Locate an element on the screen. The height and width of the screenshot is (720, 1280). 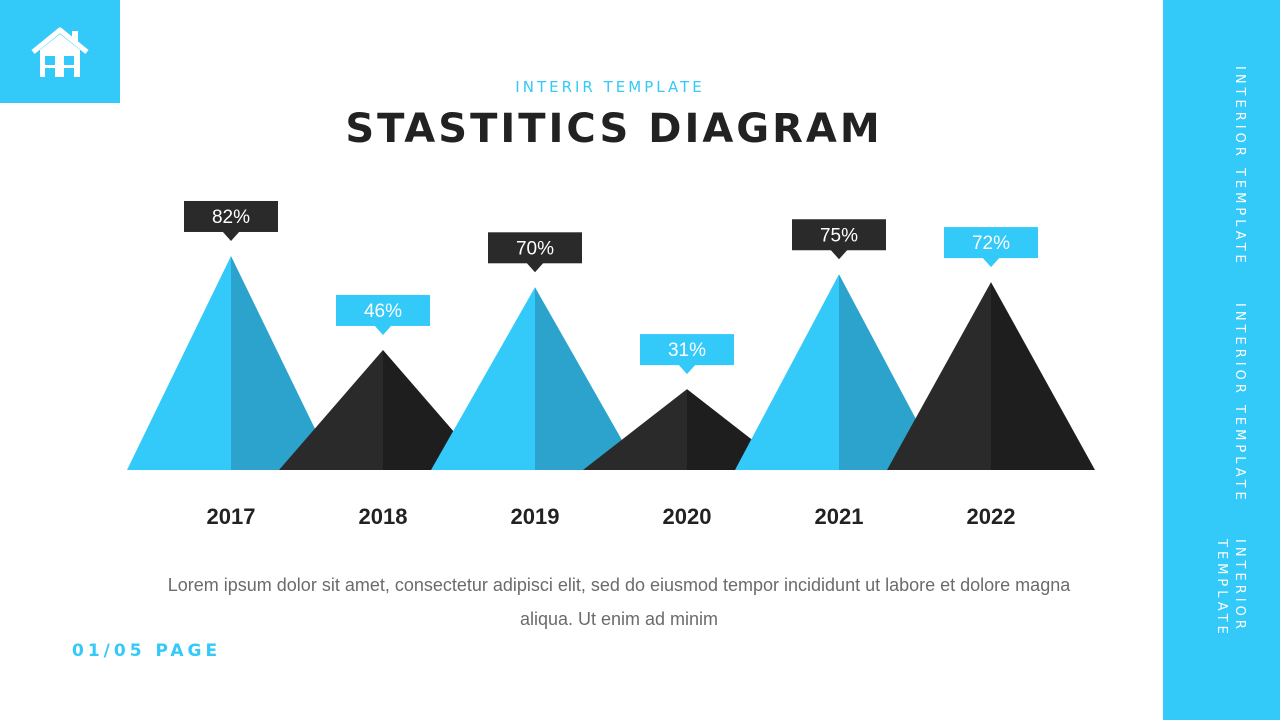
svg-text: 46% is located at coordinates (383, 311).